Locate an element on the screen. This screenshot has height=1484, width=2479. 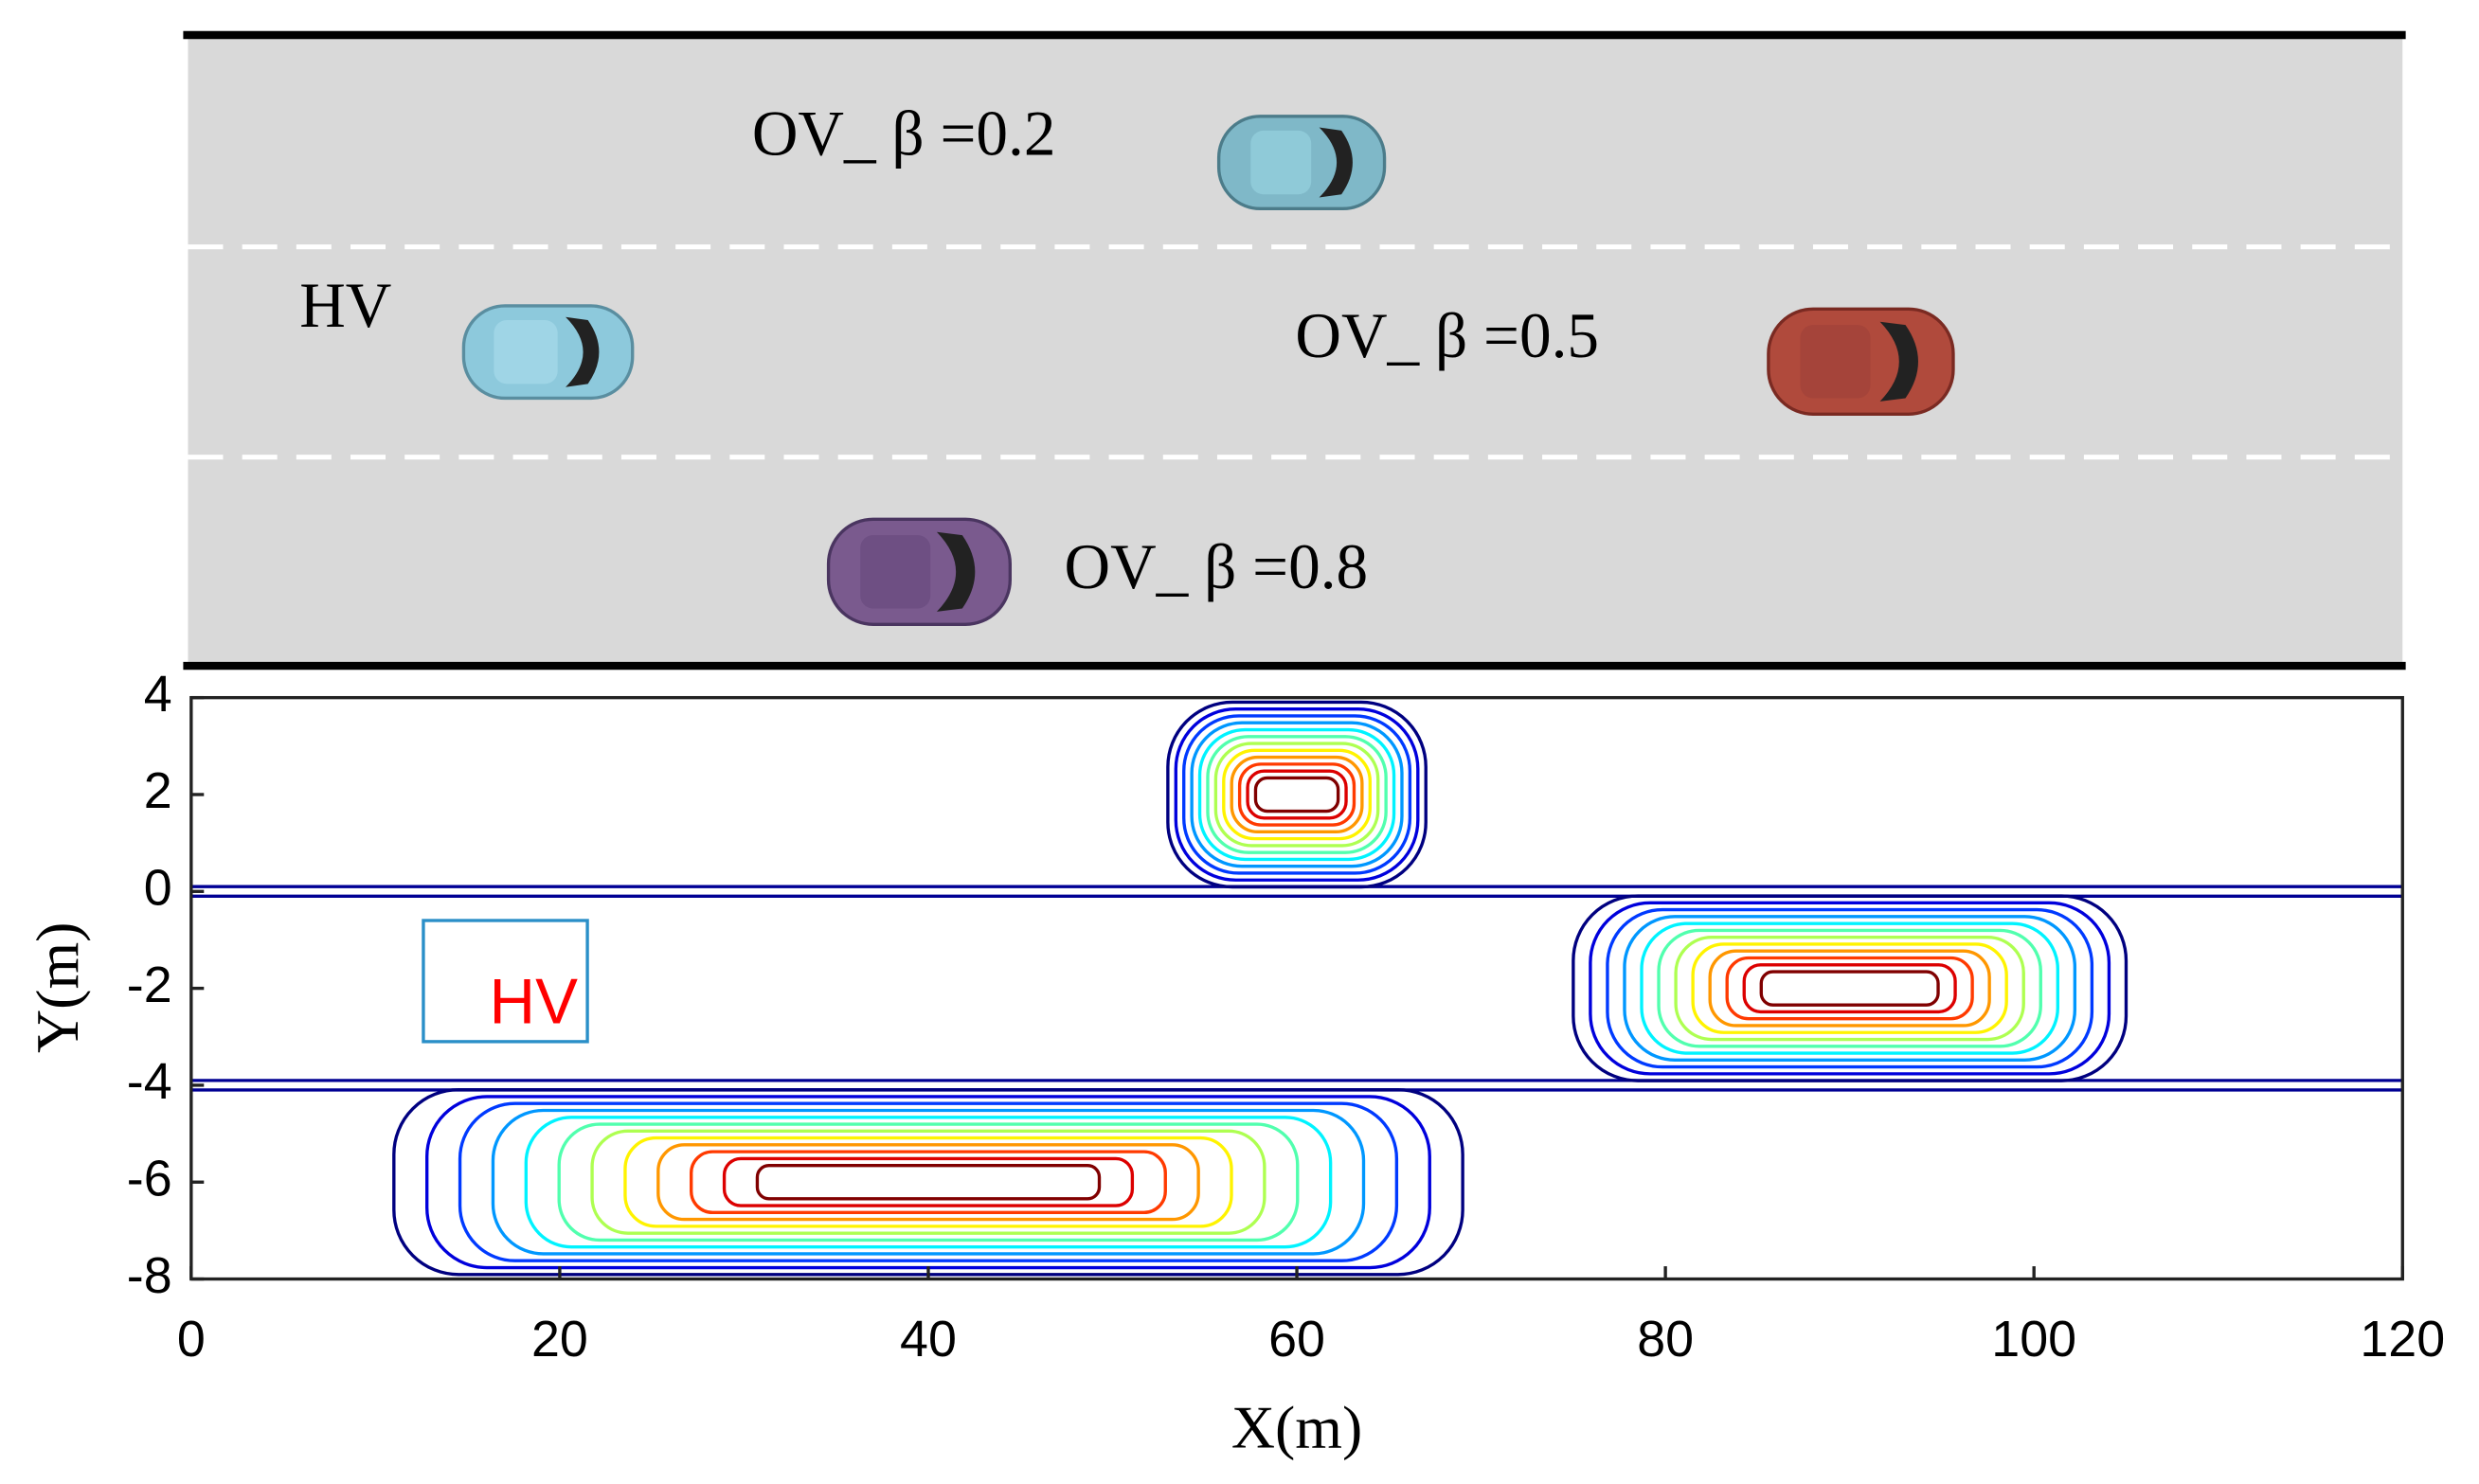
y-tick-label: -6 is located at coordinates (149, 1178).